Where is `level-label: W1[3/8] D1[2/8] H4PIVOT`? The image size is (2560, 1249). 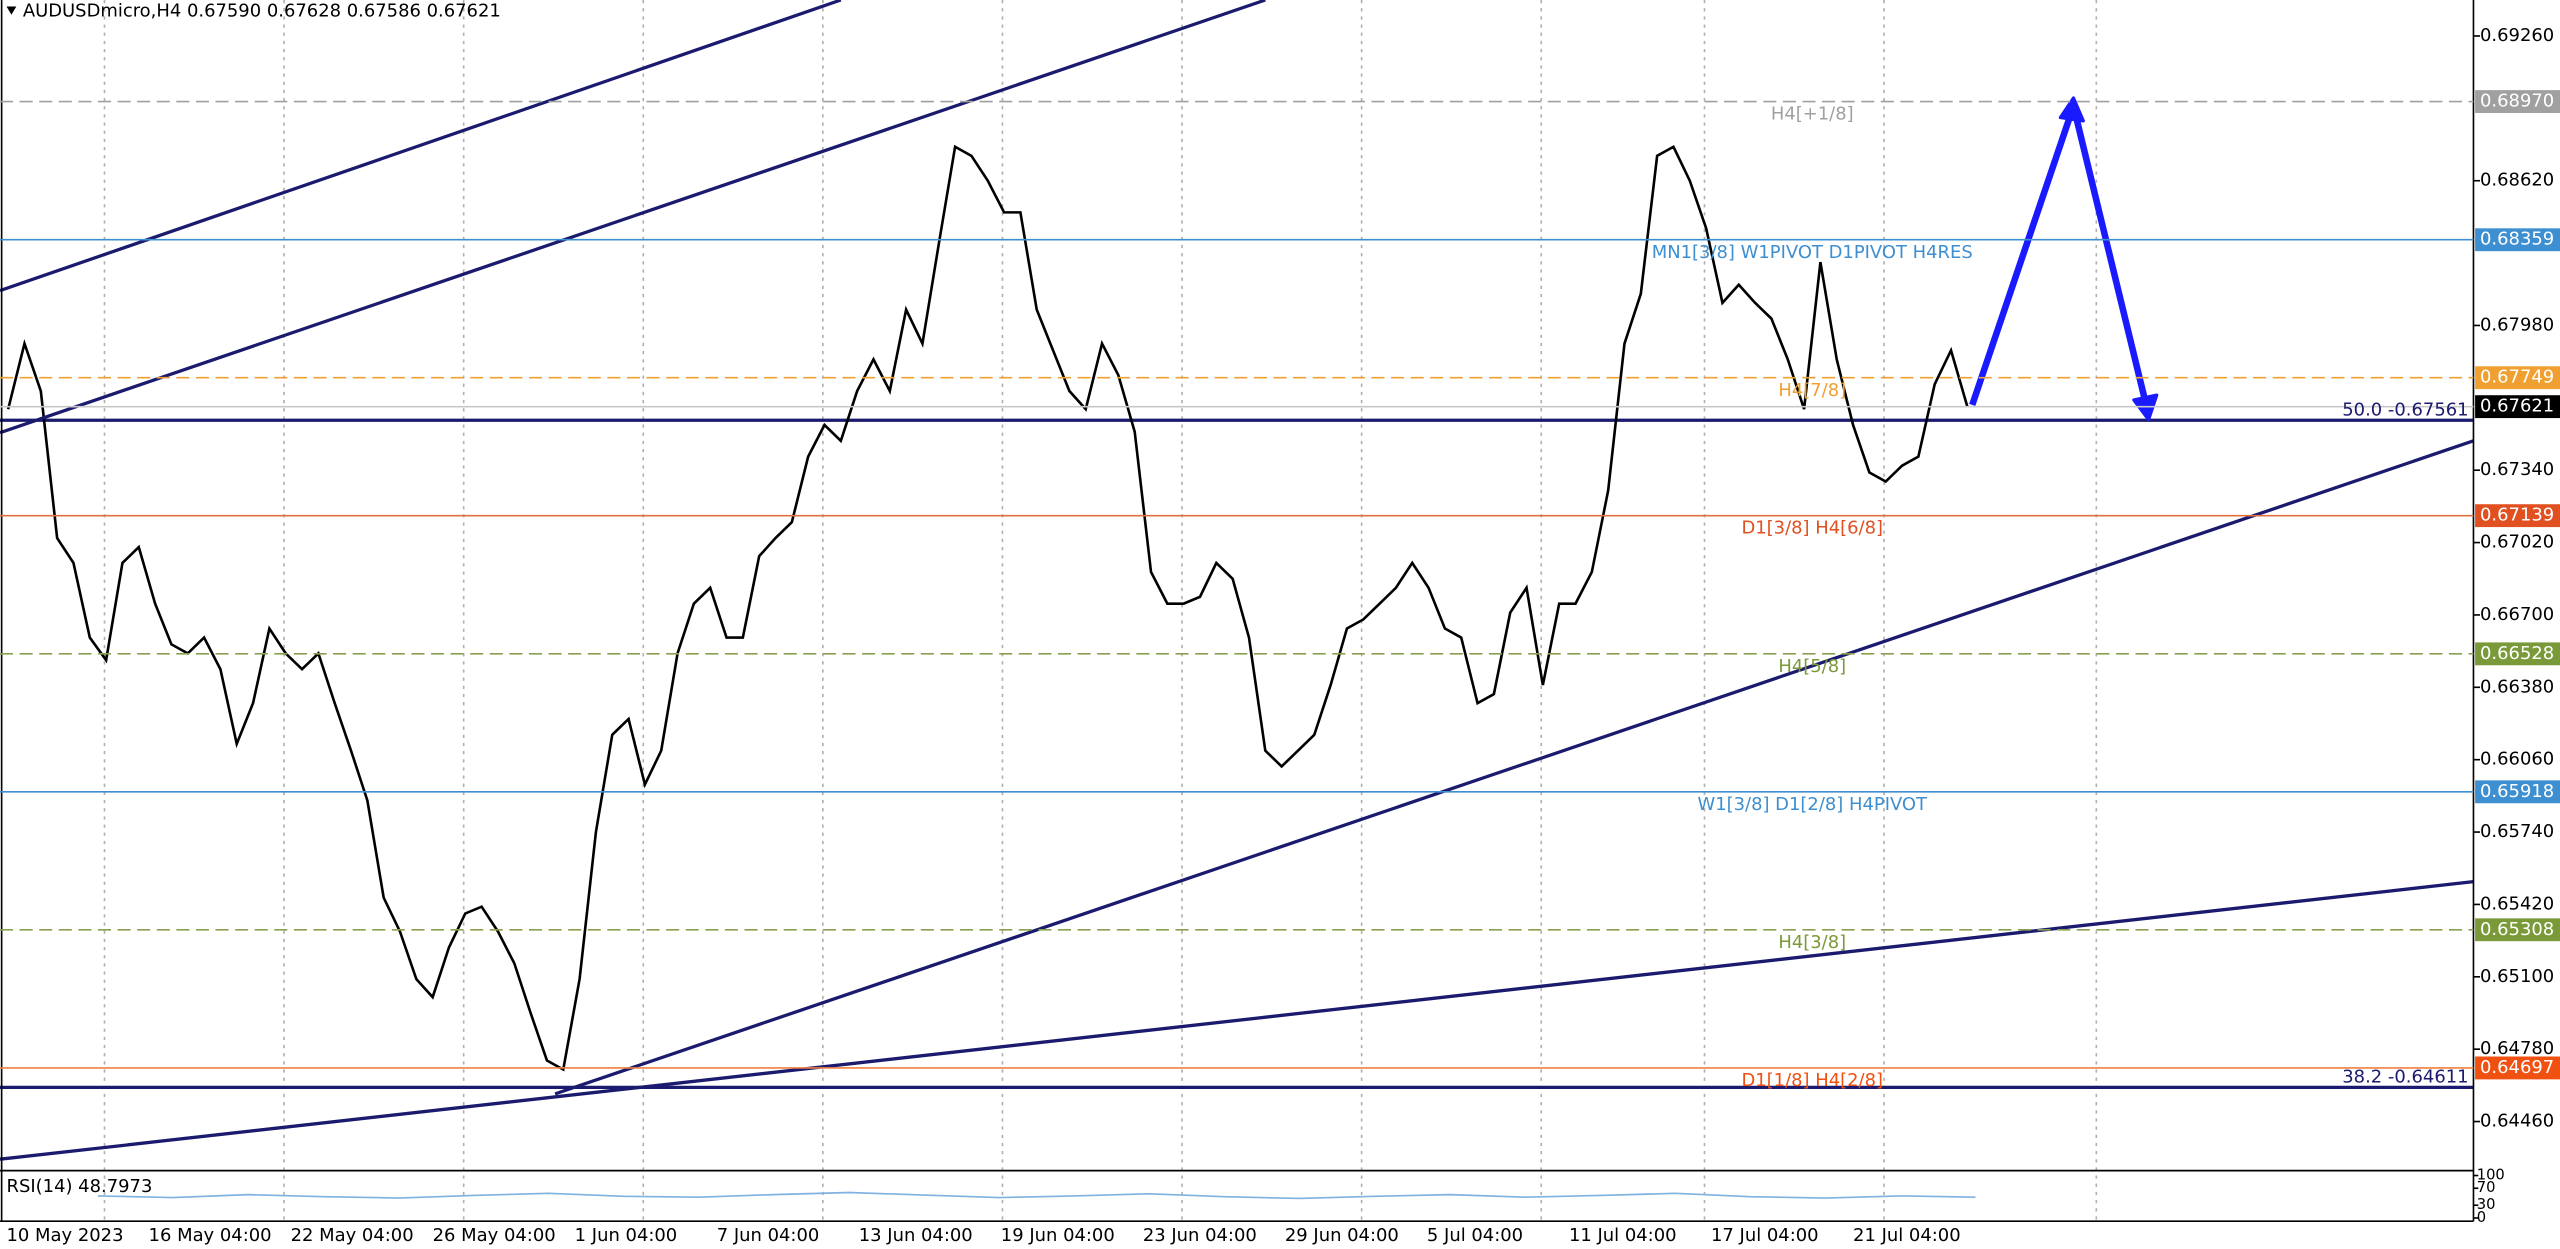 level-label: W1[3/8] D1[2/8] H4PIVOT is located at coordinates (1812, 804).